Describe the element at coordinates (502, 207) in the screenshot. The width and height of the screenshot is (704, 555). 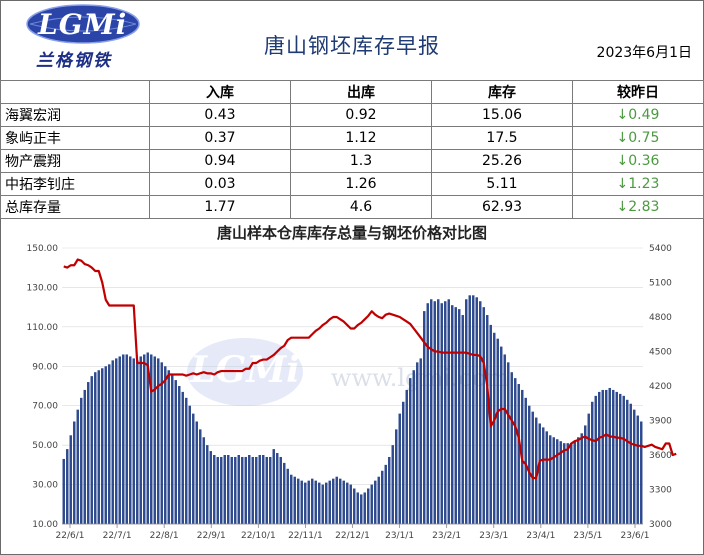
I see `stock-value: 62.93` at that location.